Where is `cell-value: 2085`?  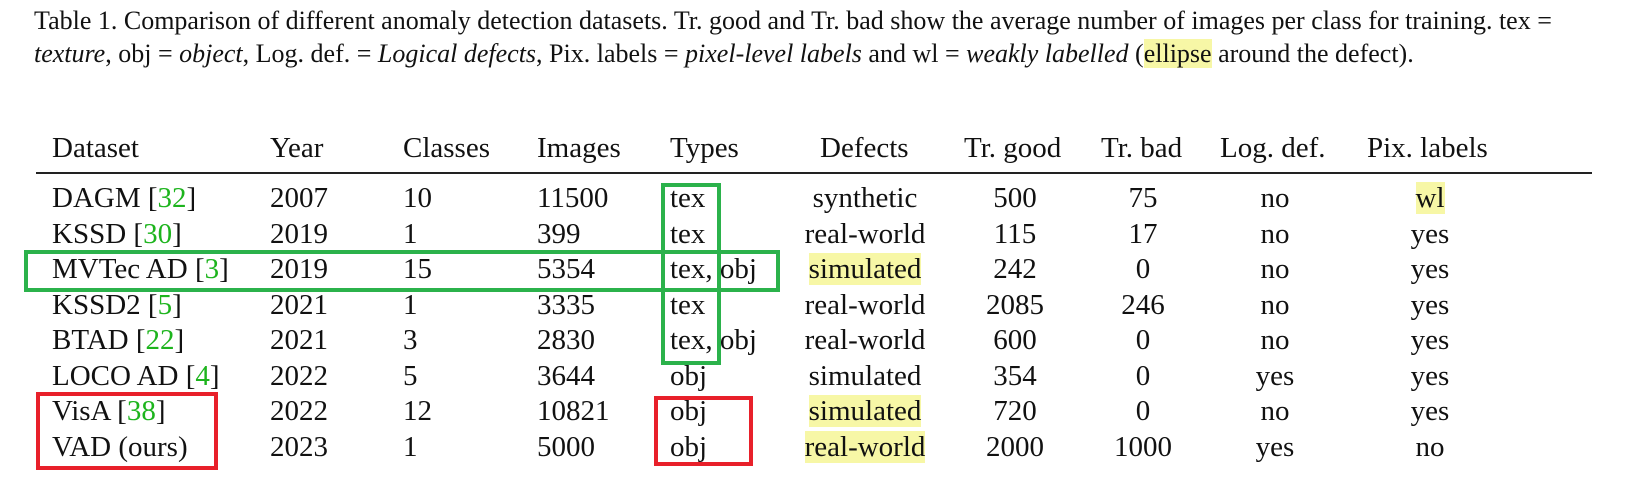
cell-value: 2085 is located at coordinates (1015, 305).